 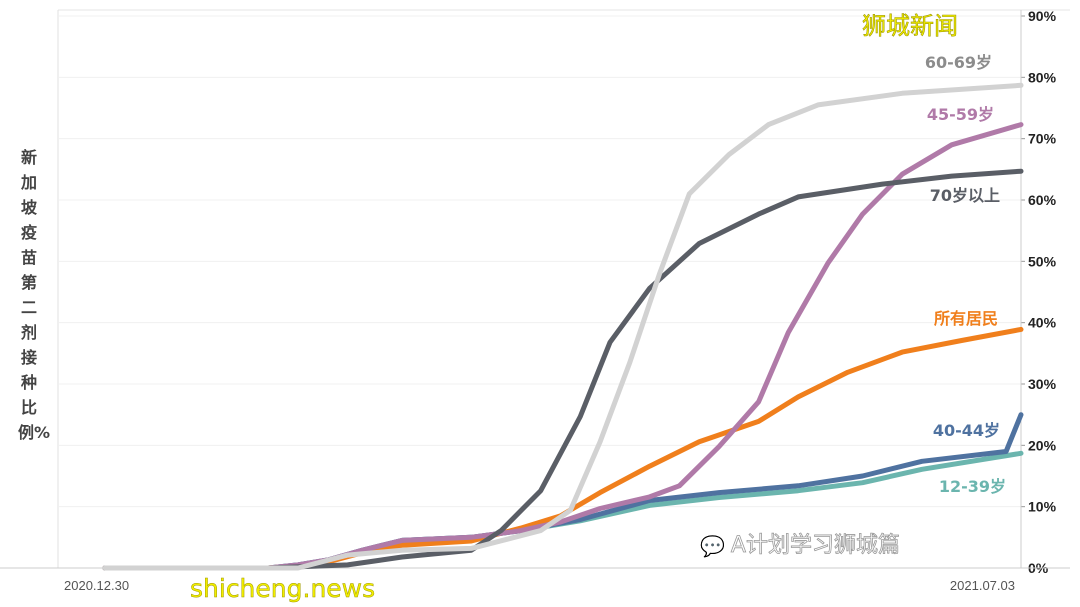 I want to click on series-label: 45-59岁, so click(x=960, y=114).